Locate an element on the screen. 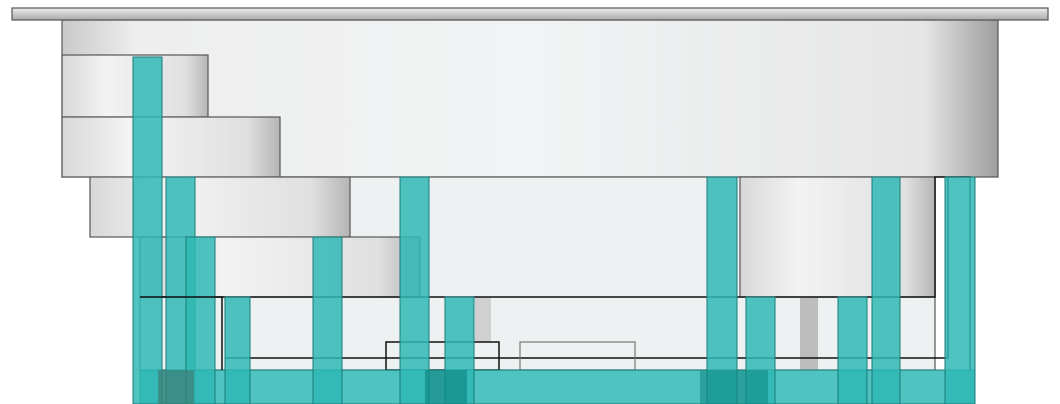 This screenshot has height=404, width=1060. bench is located at coordinates (837, 237).